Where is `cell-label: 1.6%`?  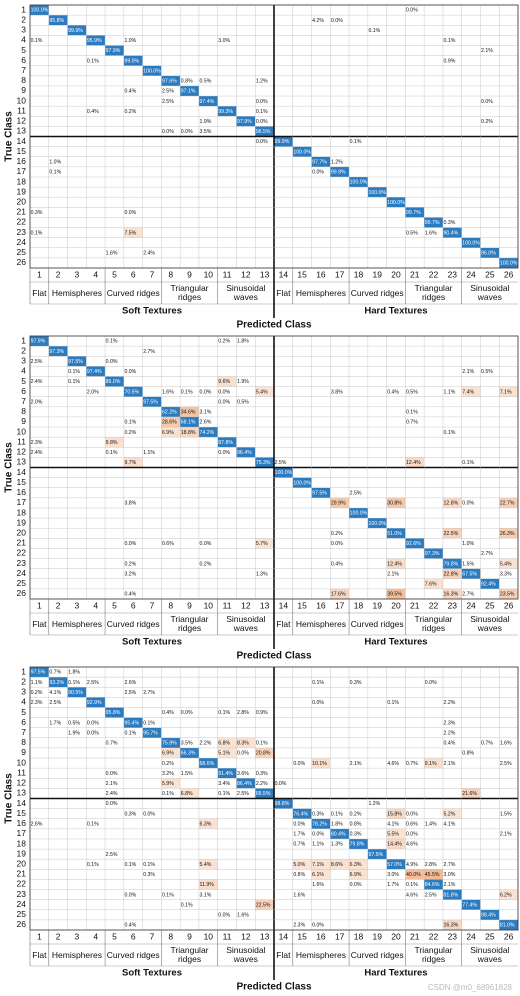 cell-label: 1.6% is located at coordinates (112, 254).